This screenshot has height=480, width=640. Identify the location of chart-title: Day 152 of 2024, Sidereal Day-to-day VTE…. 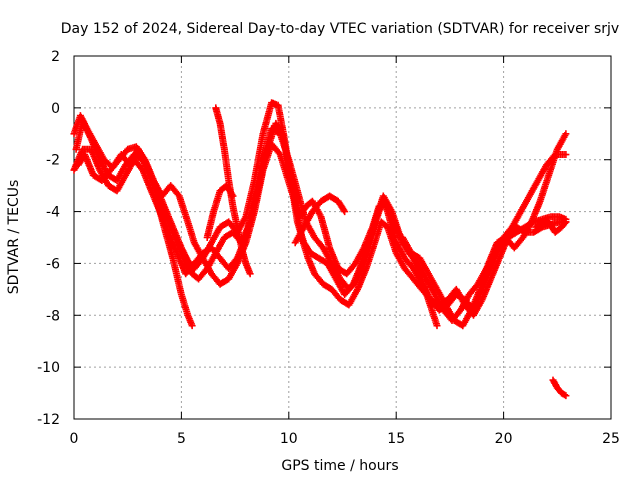
(340, 29).